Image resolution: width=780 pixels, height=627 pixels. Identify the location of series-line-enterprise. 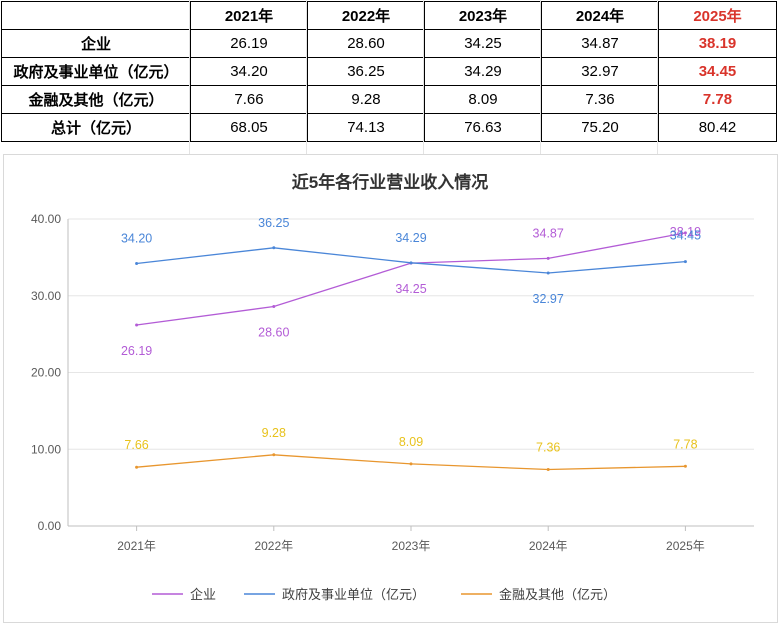
(411, 279).